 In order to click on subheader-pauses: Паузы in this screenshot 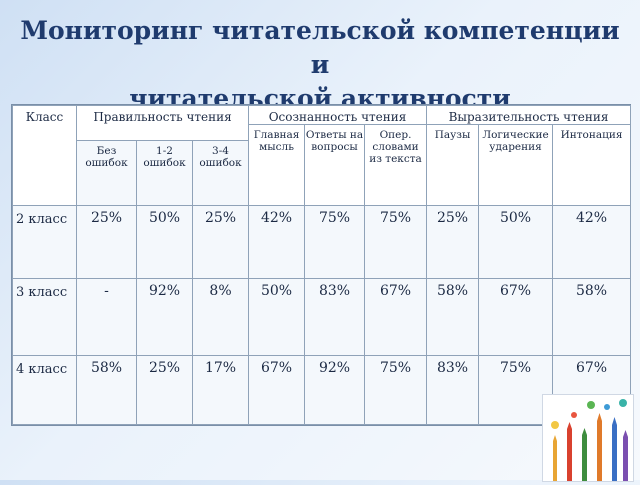, I will do `click(453, 165)`.